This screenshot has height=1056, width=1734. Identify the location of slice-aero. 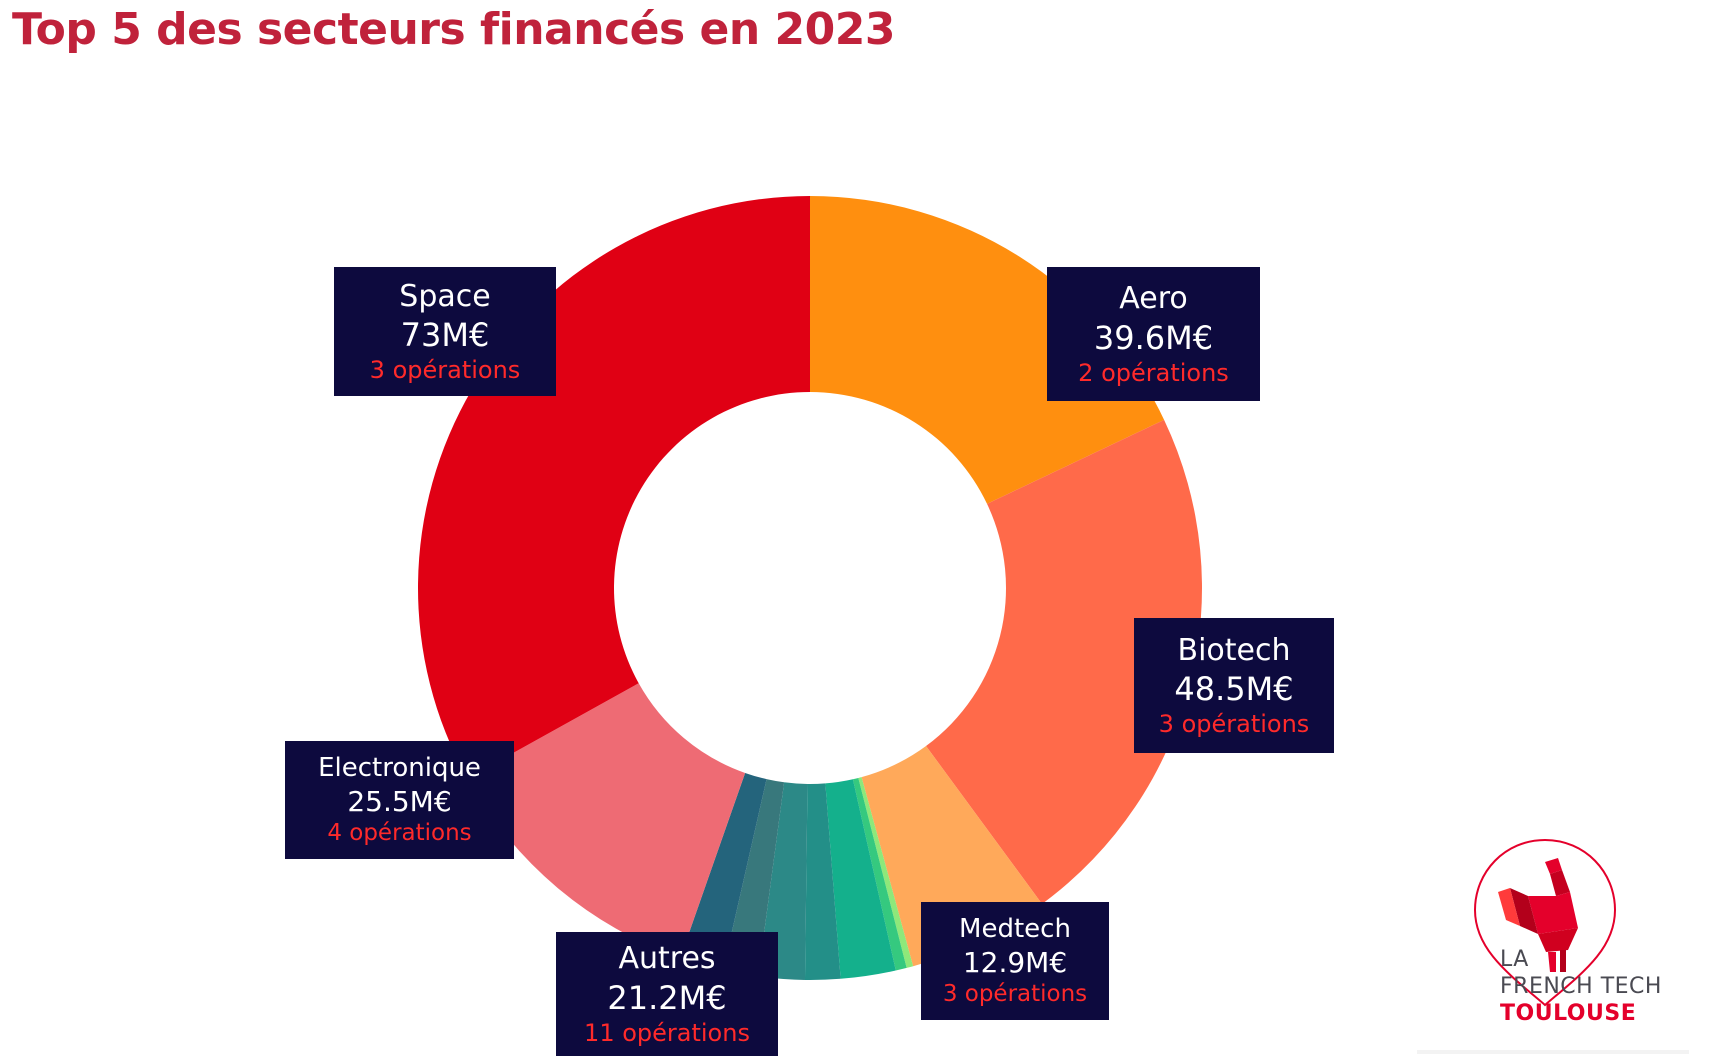
(987, 350).